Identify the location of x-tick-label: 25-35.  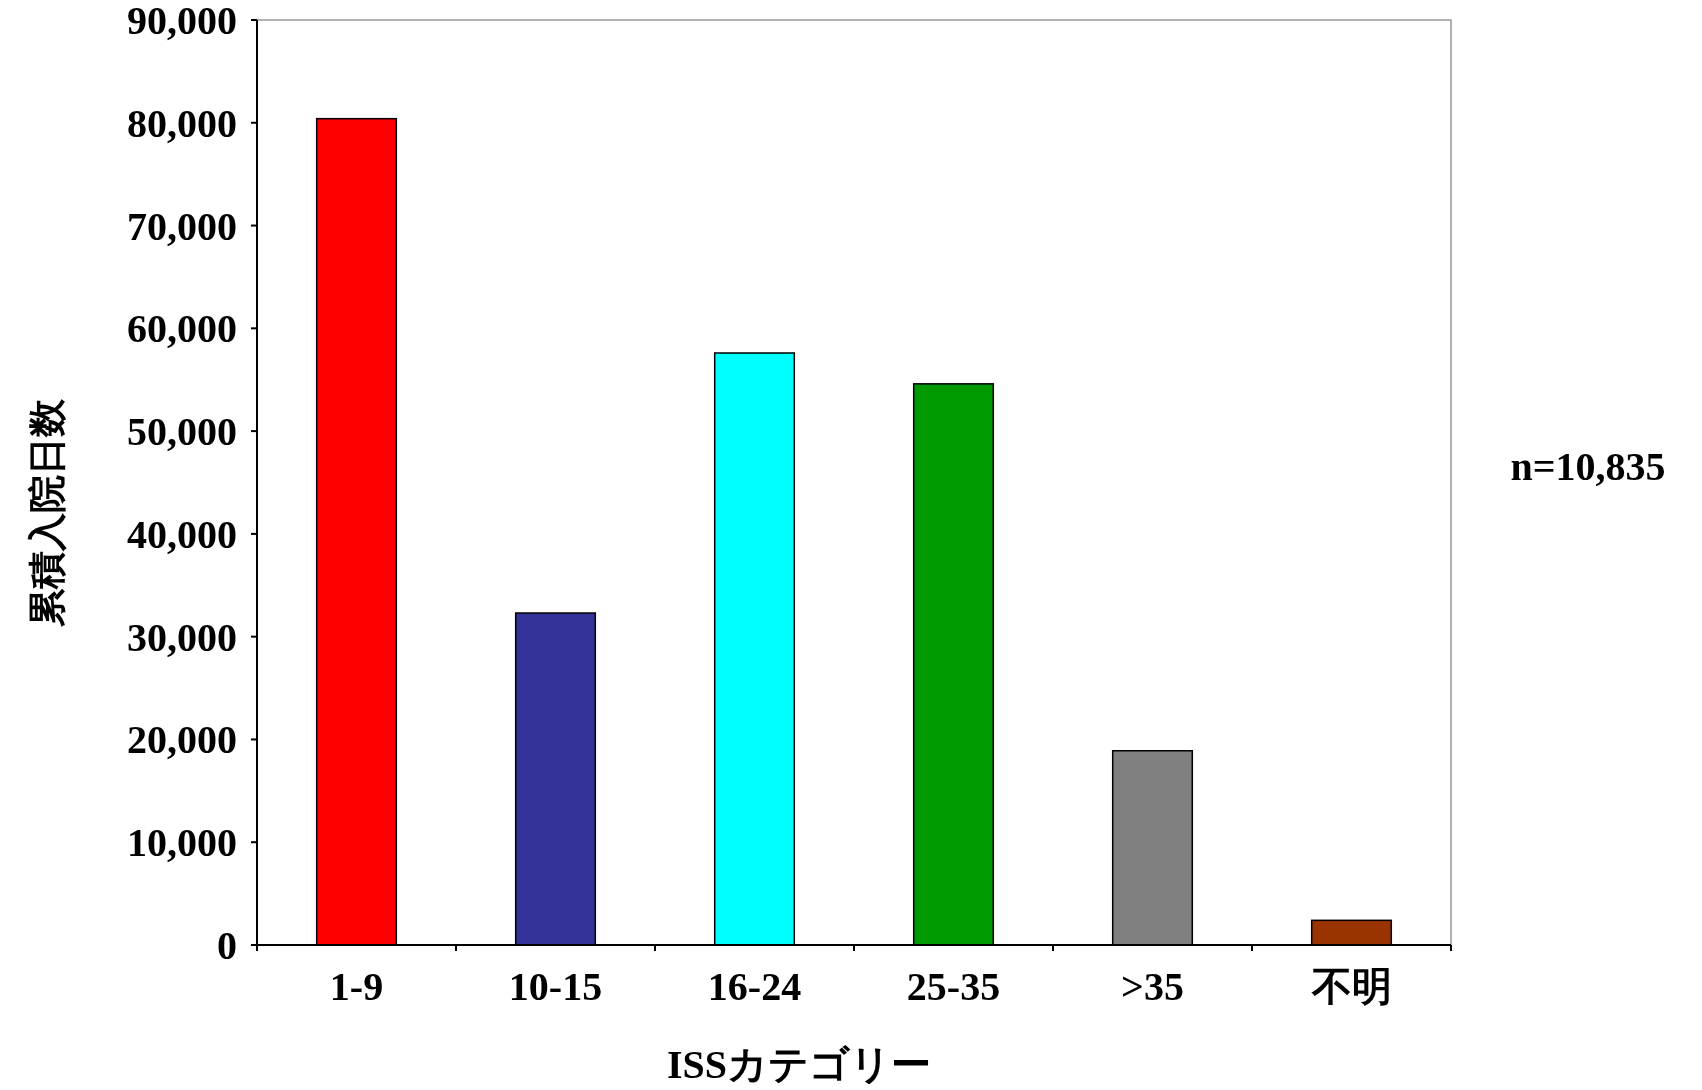
(953, 986).